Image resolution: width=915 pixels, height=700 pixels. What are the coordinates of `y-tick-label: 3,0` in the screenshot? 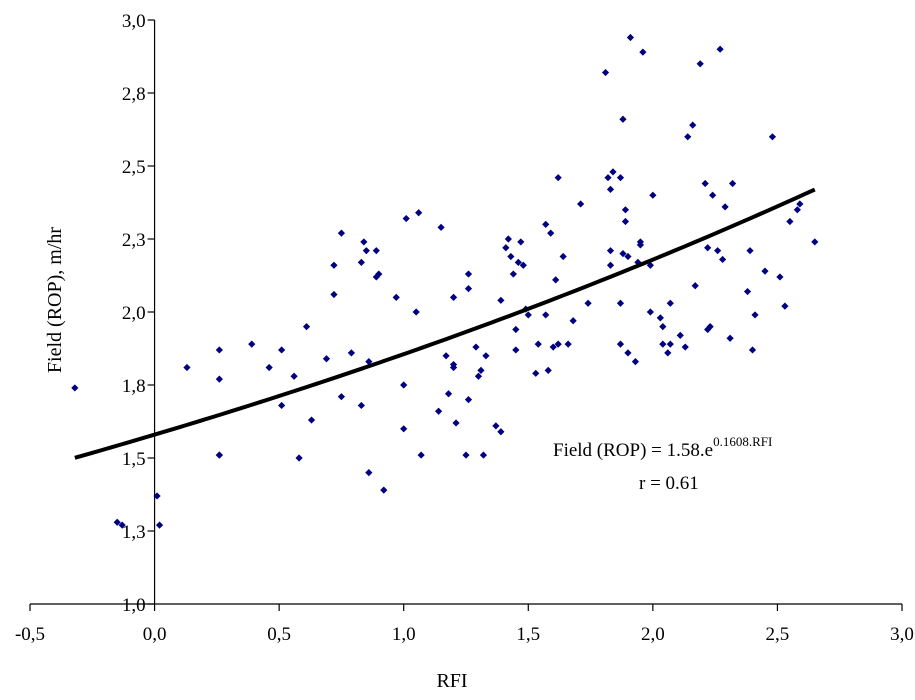 It's located at (134, 21).